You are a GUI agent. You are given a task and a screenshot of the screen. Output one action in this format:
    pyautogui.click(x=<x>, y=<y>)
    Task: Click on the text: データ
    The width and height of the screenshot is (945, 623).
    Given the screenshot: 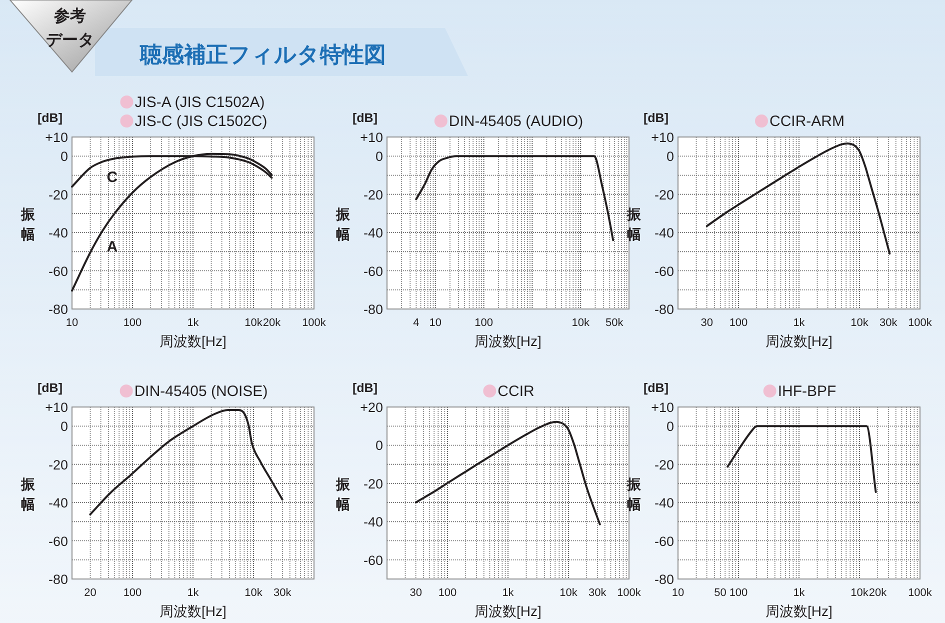 What is the action you would take?
    pyautogui.click(x=70, y=40)
    